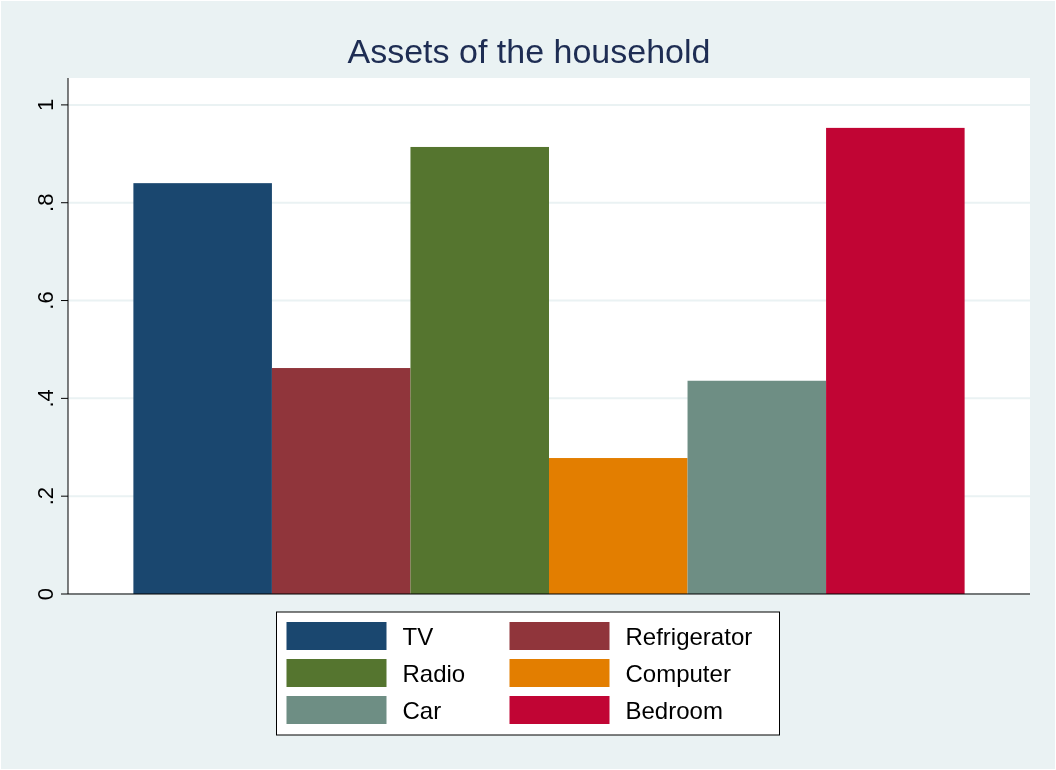 This screenshot has height=770, width=1056. I want to click on chart-title: Assets of the household, so click(529, 51).